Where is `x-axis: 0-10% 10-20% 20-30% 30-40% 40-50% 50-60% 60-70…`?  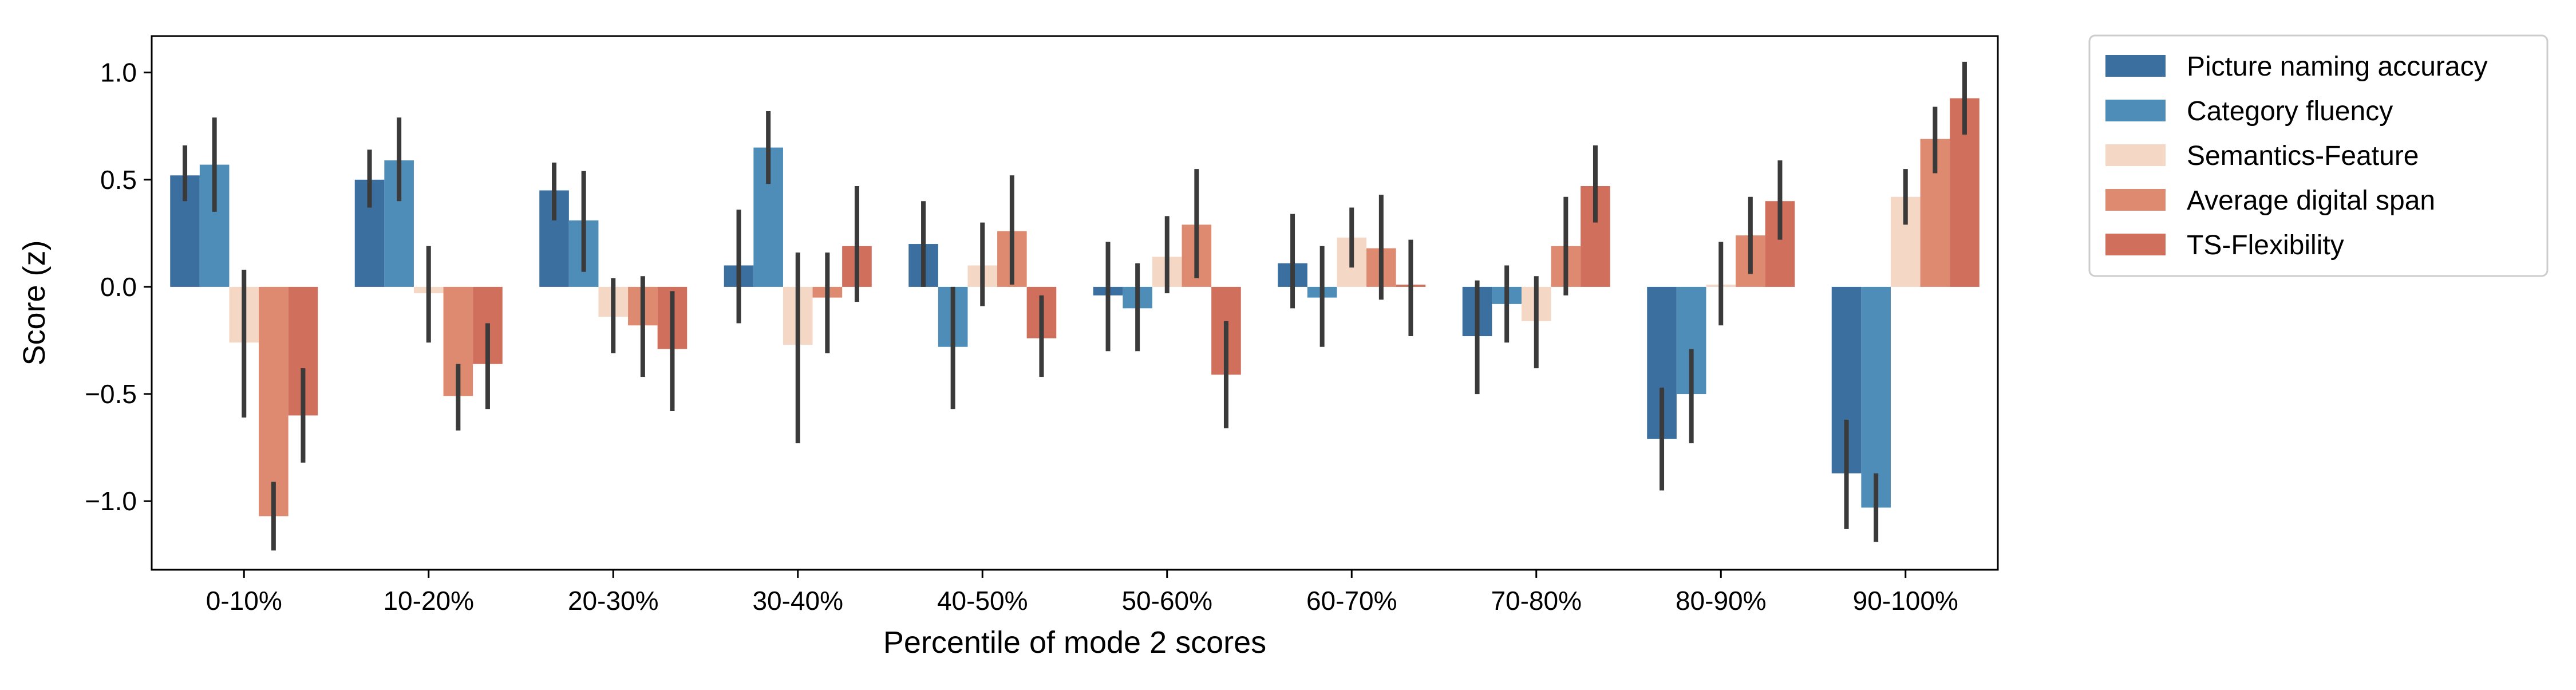
x-axis: 0-10% 10-20% 20-30% 30-40% 40-50% 50-60% 60-70… is located at coordinates (1082, 593).